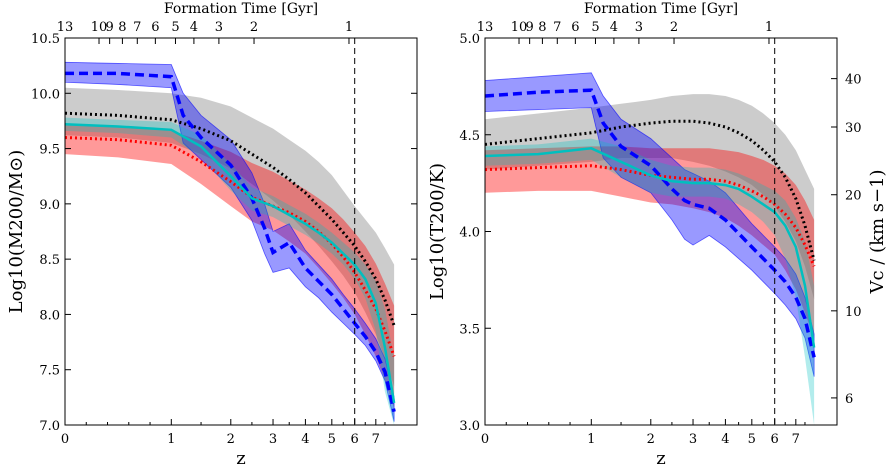 This screenshot has width=894, height=469. Describe the element at coordinates (853, 312) in the screenshot. I see `vc-tick-label: 10` at that location.